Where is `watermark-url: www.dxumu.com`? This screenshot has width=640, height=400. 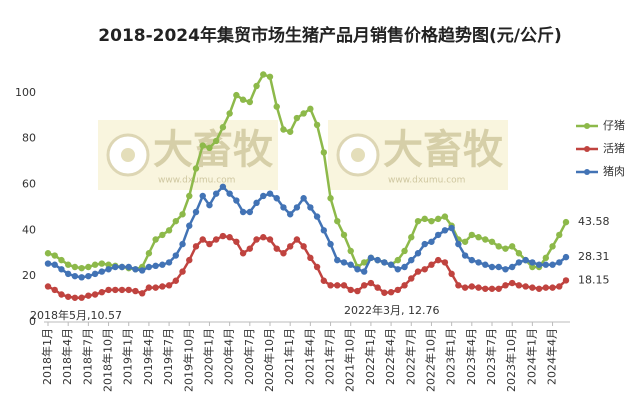 watermark-url: www.dxumu.com is located at coordinates (426, 181).